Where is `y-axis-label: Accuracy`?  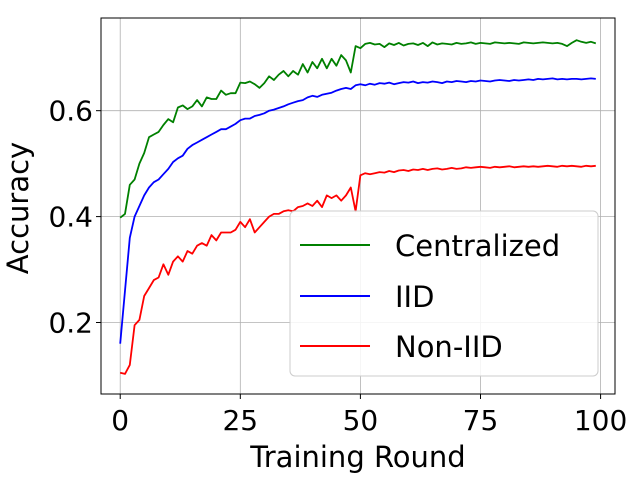
y-axis-label: Accuracy is located at coordinates (18, 208).